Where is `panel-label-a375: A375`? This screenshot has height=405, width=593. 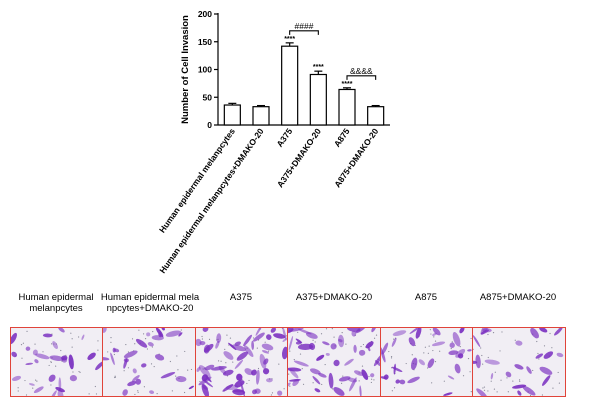
panel-label-a375: A375 is located at coordinates (241, 297).